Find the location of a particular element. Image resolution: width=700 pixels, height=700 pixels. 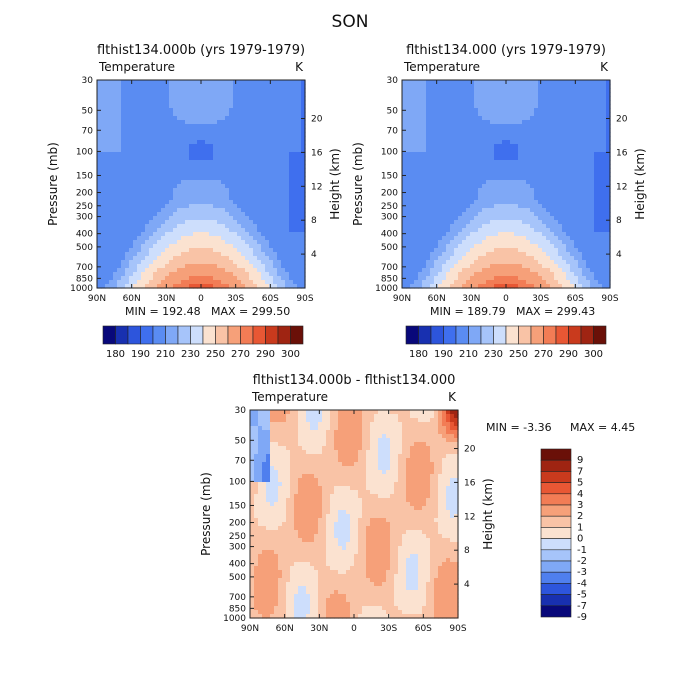

y-tick-label: 400 is located at coordinates (84, 235).